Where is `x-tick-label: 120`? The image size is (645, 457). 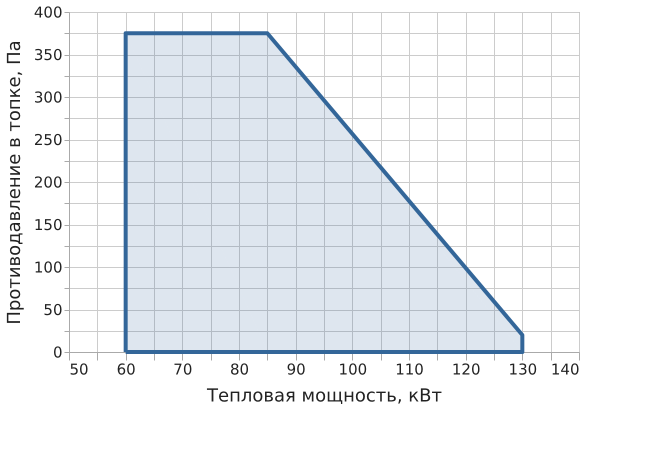
x-tick-label: 120 is located at coordinates (466, 369).